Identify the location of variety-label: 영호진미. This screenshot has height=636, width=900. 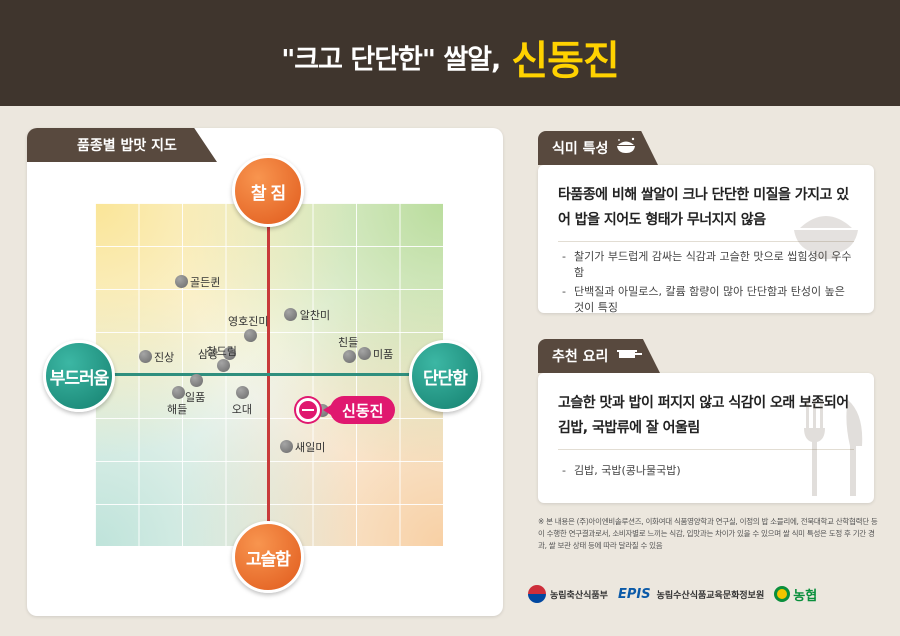
(248, 321).